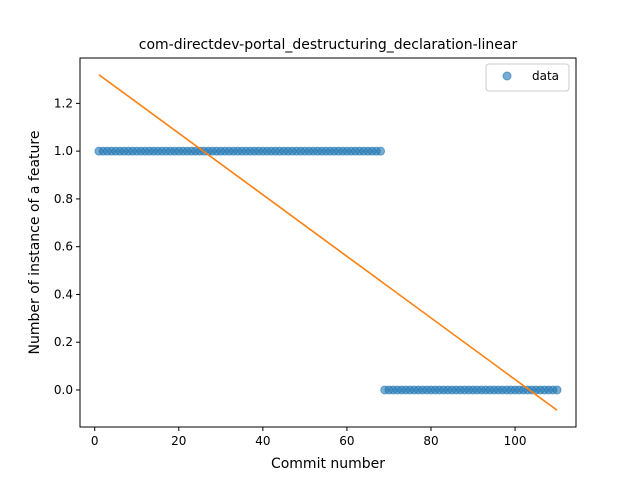 Image resolution: width=640 pixels, height=480 pixels. I want to click on y-axis-label: Number of instance of a feature, so click(35, 243).